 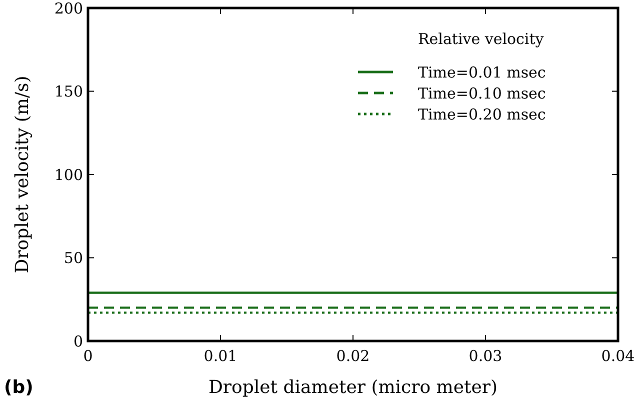 What do you see at coordinates (482, 114) in the screenshot?
I see `legend-label: Time=0.20 msec` at bounding box center [482, 114].